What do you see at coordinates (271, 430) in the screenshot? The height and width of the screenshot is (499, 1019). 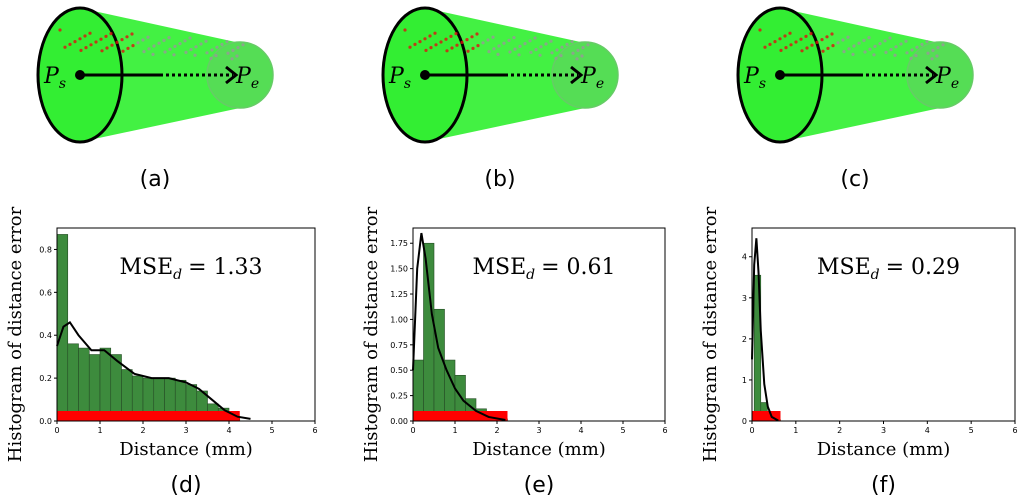 I see `x-tick-label: 5` at bounding box center [271, 430].